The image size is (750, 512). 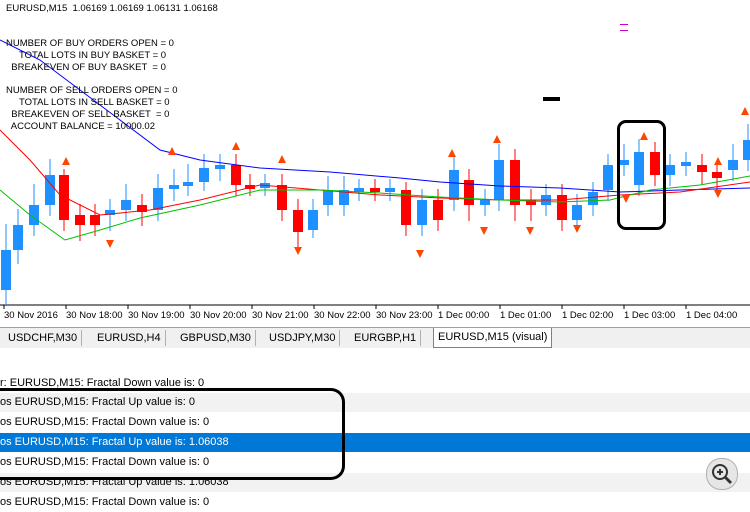 What do you see at coordinates (375, 402) in the screenshot?
I see `log-row: os EURUSD,M15: Fractal Up value is: 0` at bounding box center [375, 402].